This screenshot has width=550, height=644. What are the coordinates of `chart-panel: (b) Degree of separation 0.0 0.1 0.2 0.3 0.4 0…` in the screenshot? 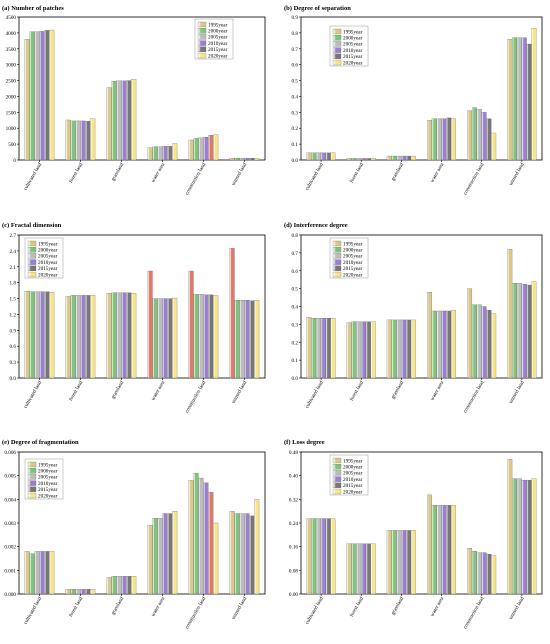 It's located at (413, 100).